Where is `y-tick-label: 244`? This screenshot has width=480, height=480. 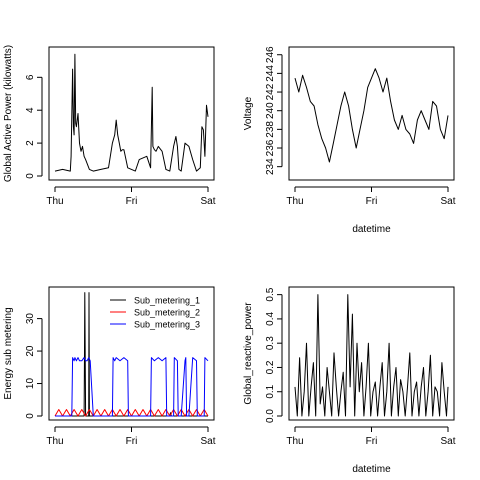
y-tick-label: 244 is located at coordinates (270, 73).